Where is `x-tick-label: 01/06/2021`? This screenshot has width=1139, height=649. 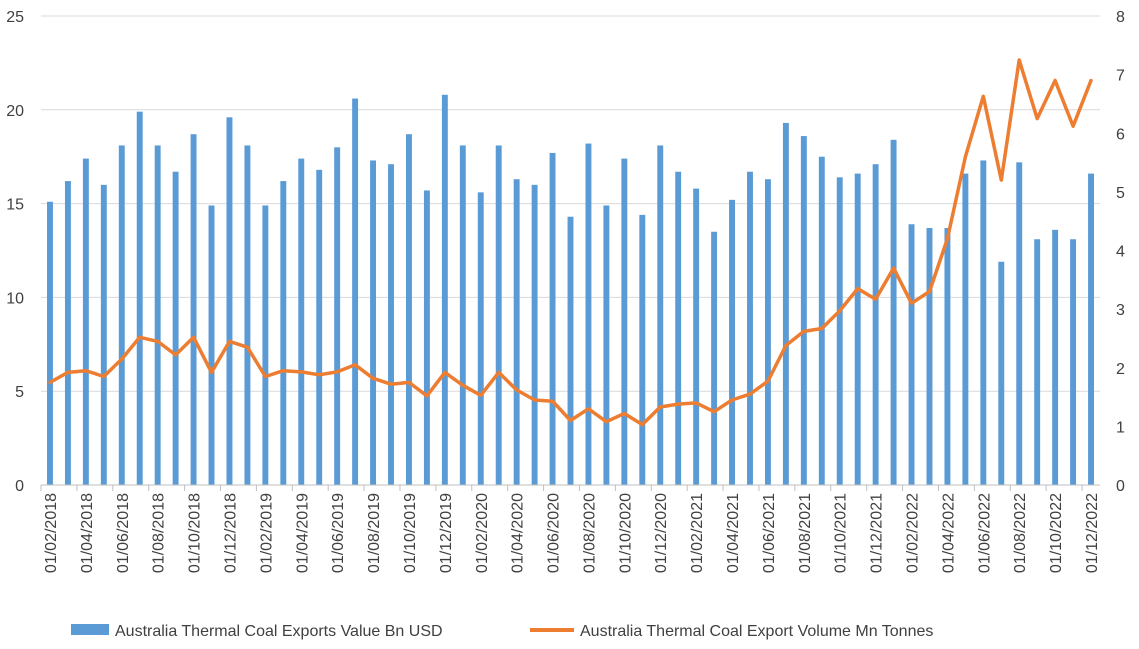
x-tick-label: 01/06/2021 is located at coordinates (769, 533).